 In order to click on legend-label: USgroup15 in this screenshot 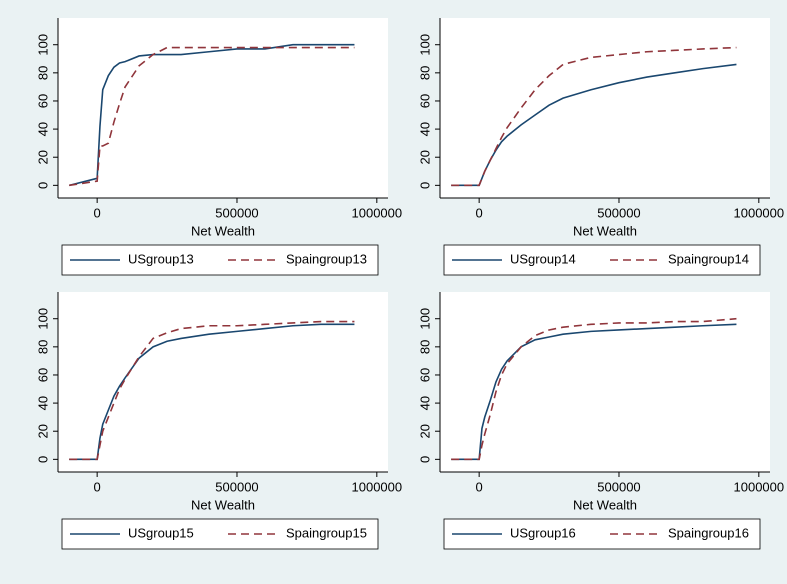, I will do `click(161, 532)`.